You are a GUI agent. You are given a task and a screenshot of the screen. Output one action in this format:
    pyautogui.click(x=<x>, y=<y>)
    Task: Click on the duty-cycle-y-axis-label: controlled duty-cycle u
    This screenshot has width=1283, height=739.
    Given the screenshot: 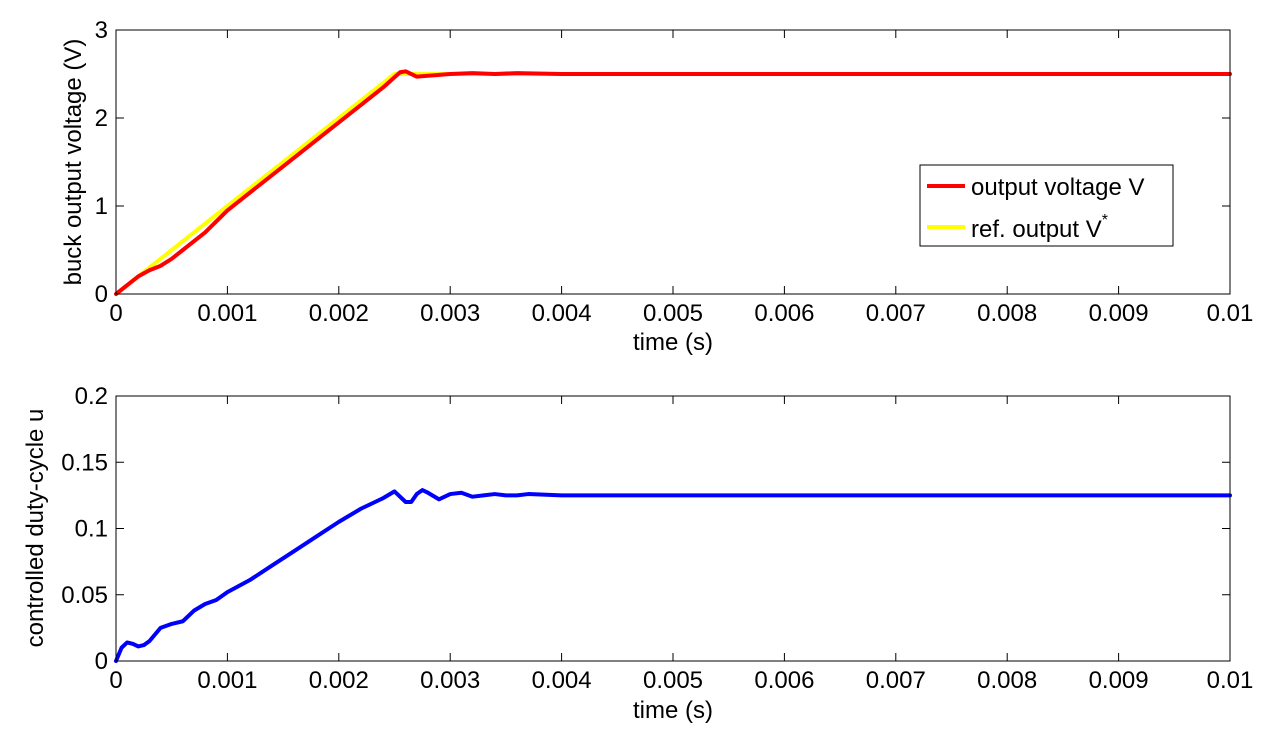 What is the action you would take?
    pyautogui.click(x=35, y=528)
    